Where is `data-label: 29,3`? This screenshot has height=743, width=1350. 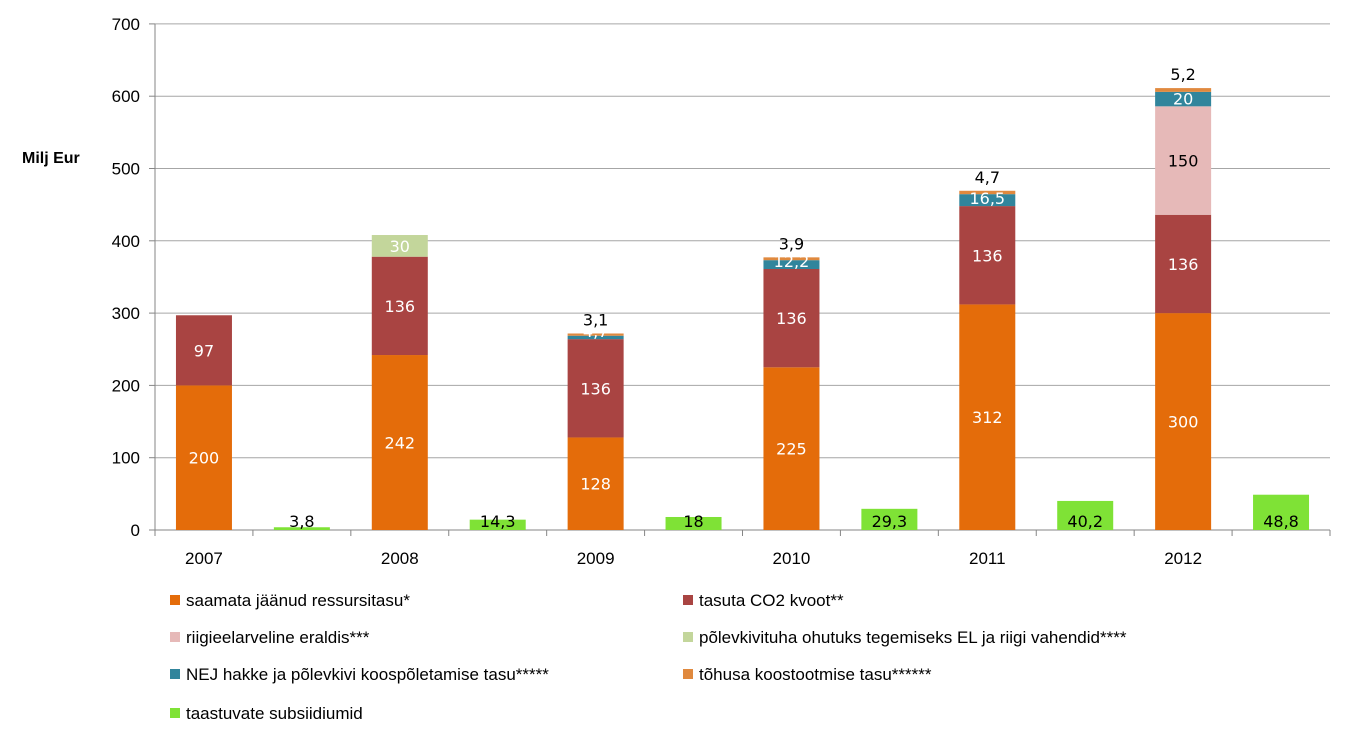 data-label: 29,3 is located at coordinates (890, 521).